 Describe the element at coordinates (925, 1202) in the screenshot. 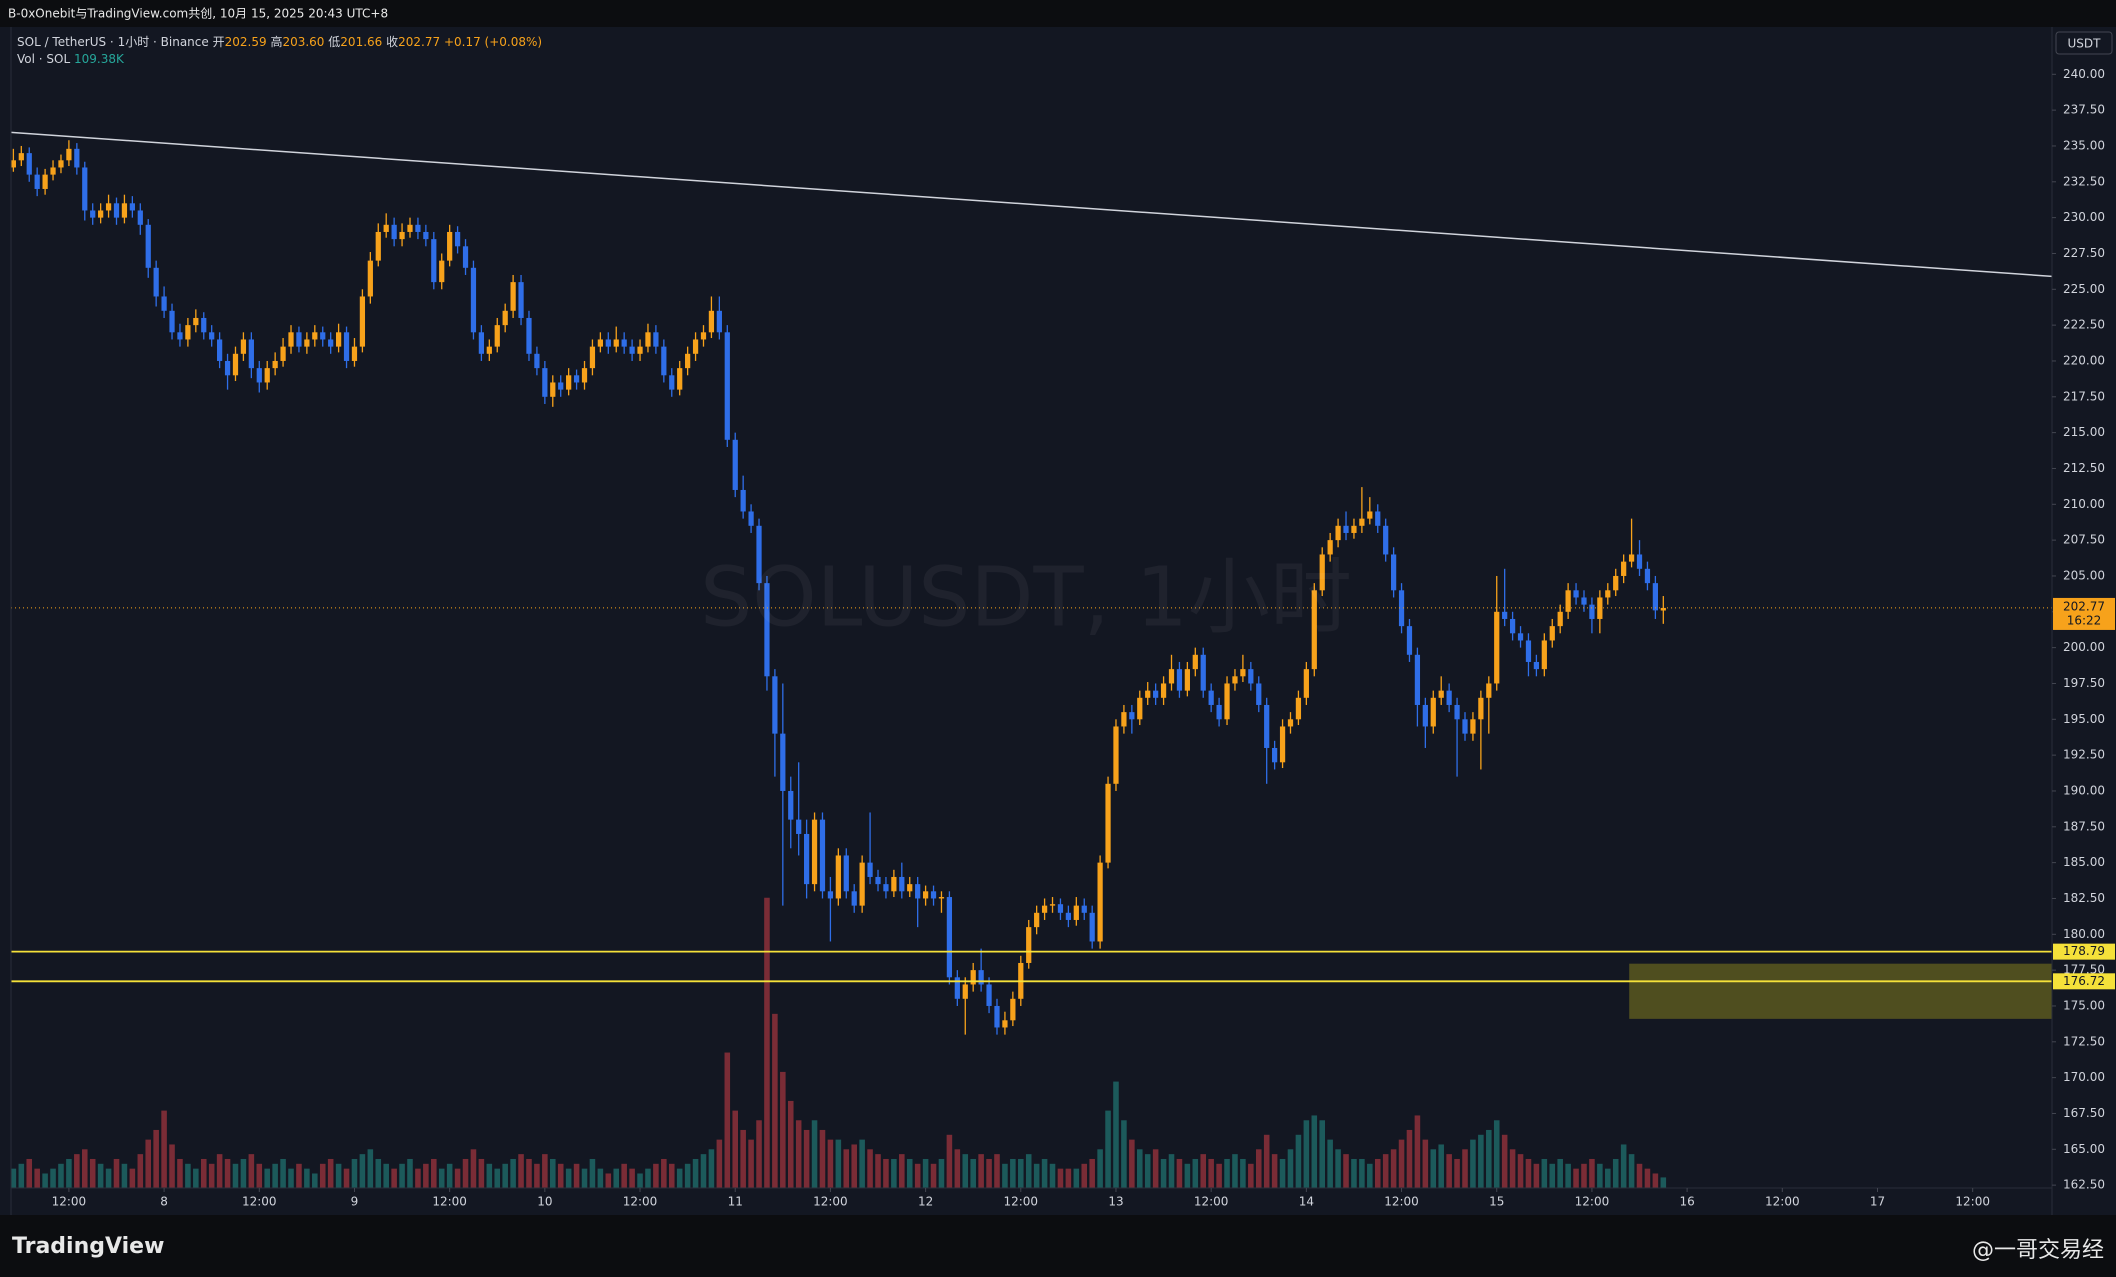

I see `x-tick-label: 12` at that location.